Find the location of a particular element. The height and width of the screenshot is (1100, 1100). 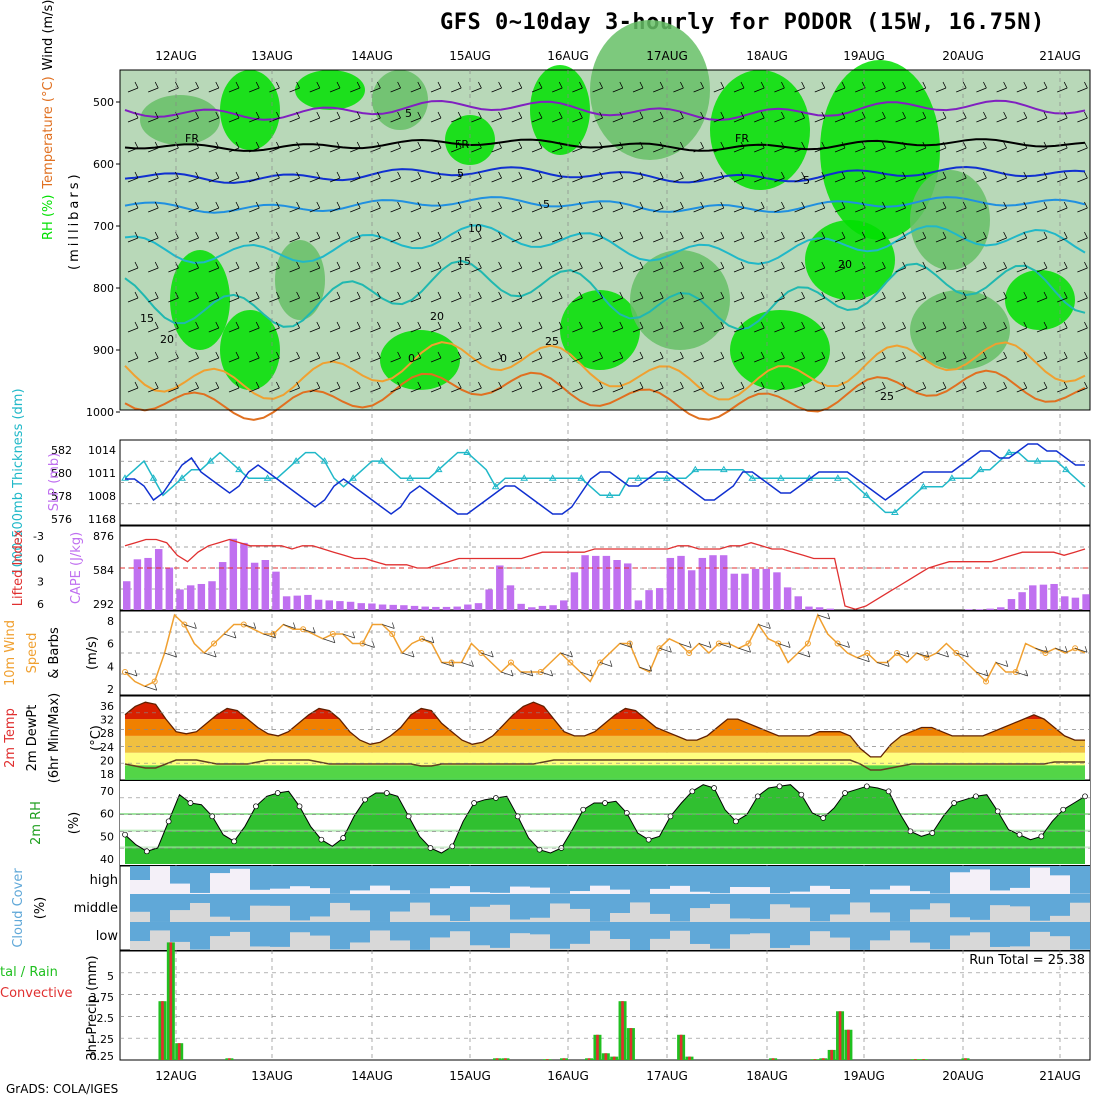

temperature-contour is located at coordinates (605, 110).